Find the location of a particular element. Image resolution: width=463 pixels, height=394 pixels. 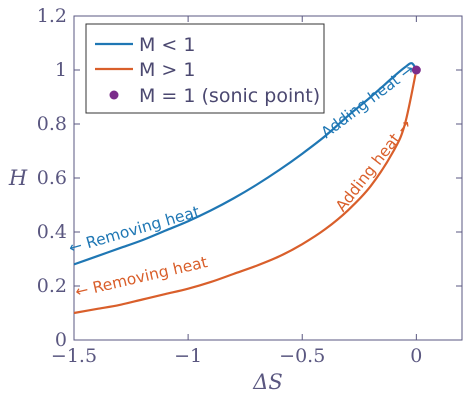

y-axis-label: H is located at coordinates (18, 178).